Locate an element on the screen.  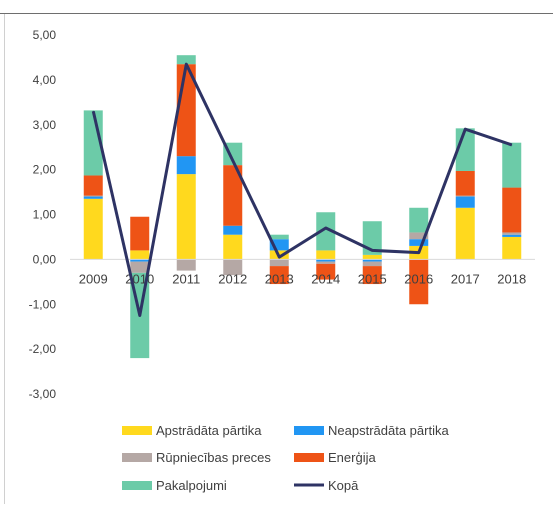
legend-item-unprocessed-food: Neapstrādāta pārtika is located at coordinates (371, 430).